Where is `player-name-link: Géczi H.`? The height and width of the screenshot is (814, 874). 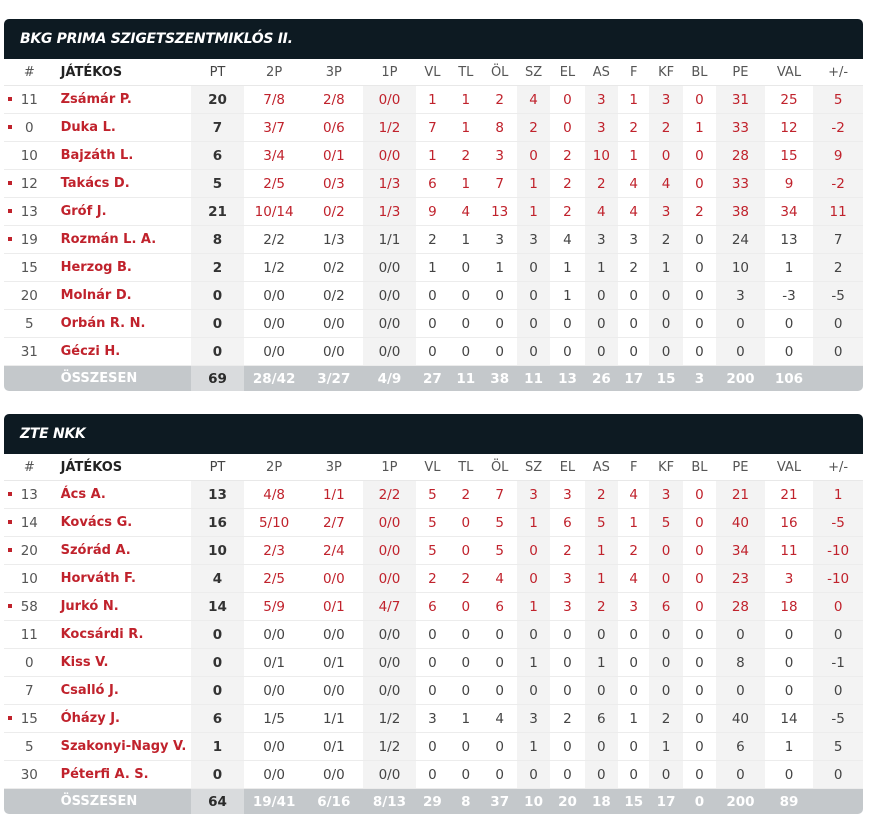
player-name-link: Géczi H. is located at coordinates (123, 352).